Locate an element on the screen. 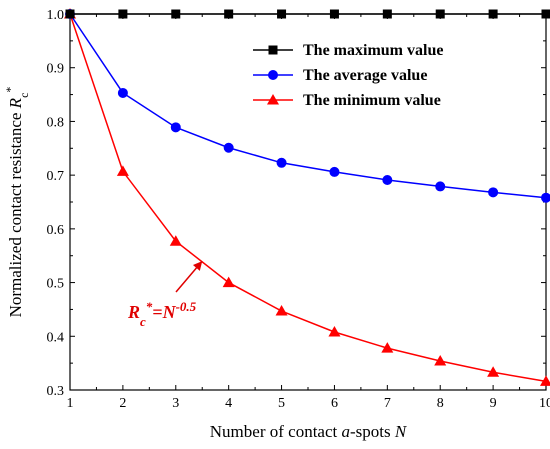  y-axis-label: Normalized contact resistance Rc* is located at coordinates (17, 202).